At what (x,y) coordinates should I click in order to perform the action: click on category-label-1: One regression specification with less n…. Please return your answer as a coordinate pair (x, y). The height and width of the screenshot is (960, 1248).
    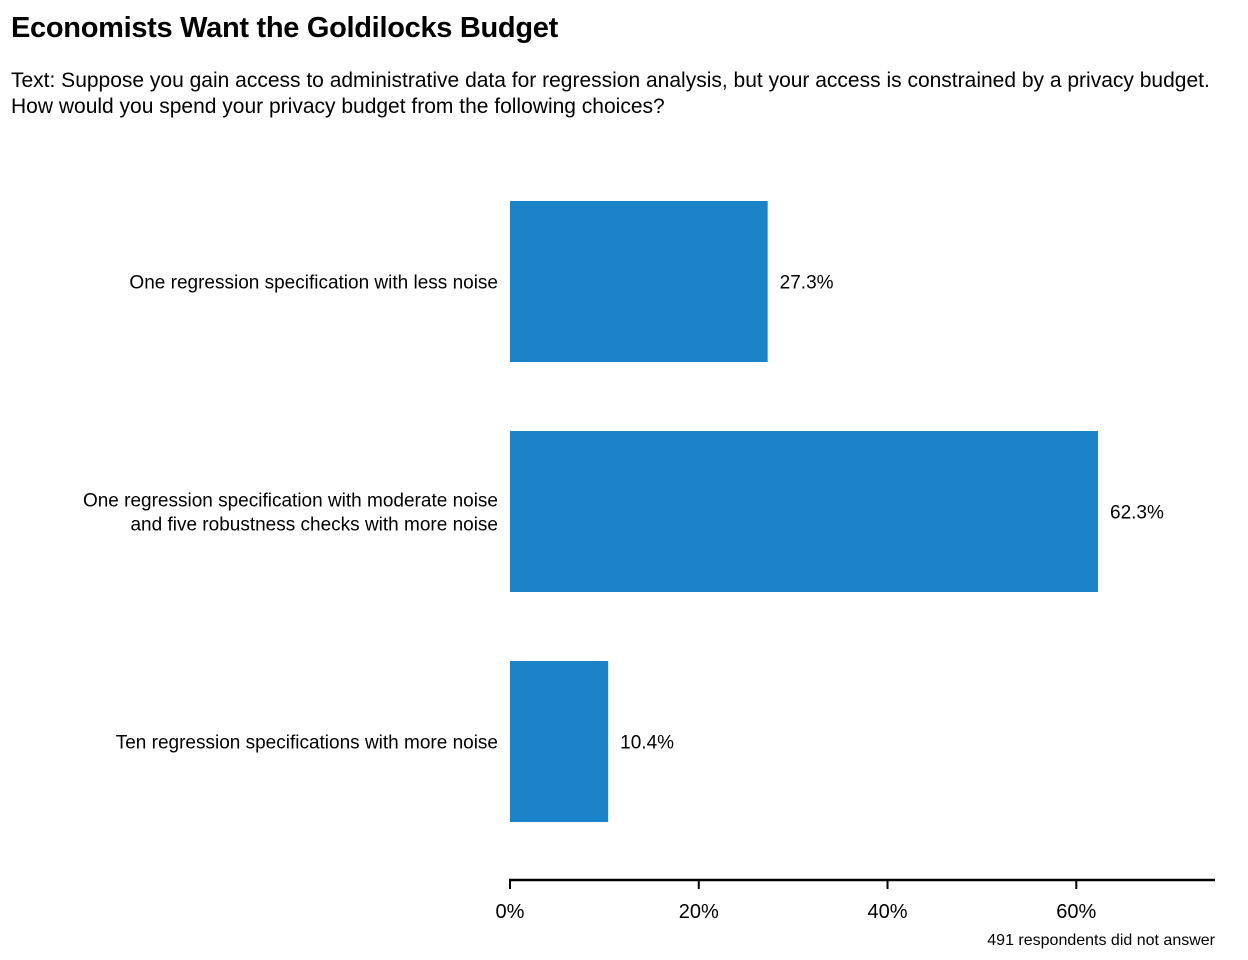
    Looking at the image, I should click on (313, 283).